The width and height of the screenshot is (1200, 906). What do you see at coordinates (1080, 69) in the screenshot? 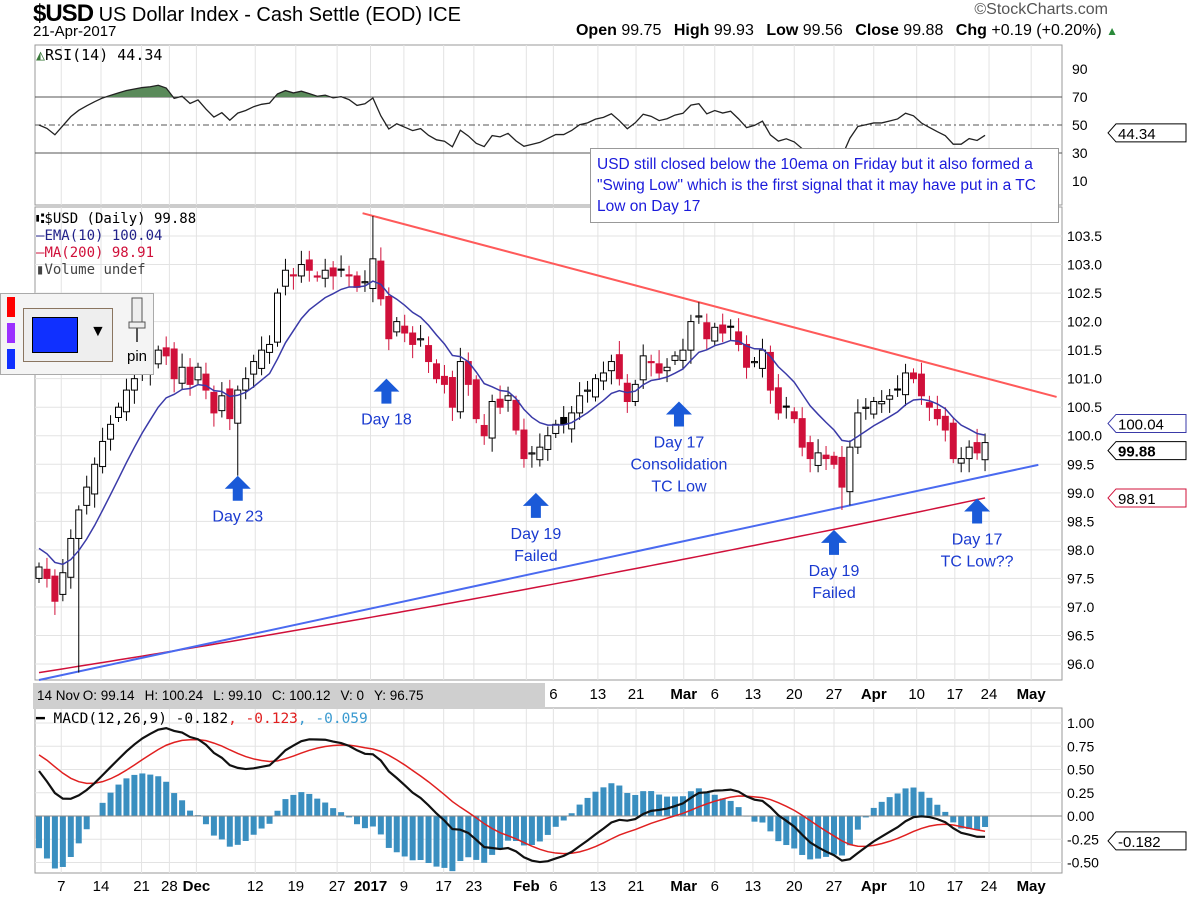
I see `rsi-tick-label: 90` at bounding box center [1080, 69].